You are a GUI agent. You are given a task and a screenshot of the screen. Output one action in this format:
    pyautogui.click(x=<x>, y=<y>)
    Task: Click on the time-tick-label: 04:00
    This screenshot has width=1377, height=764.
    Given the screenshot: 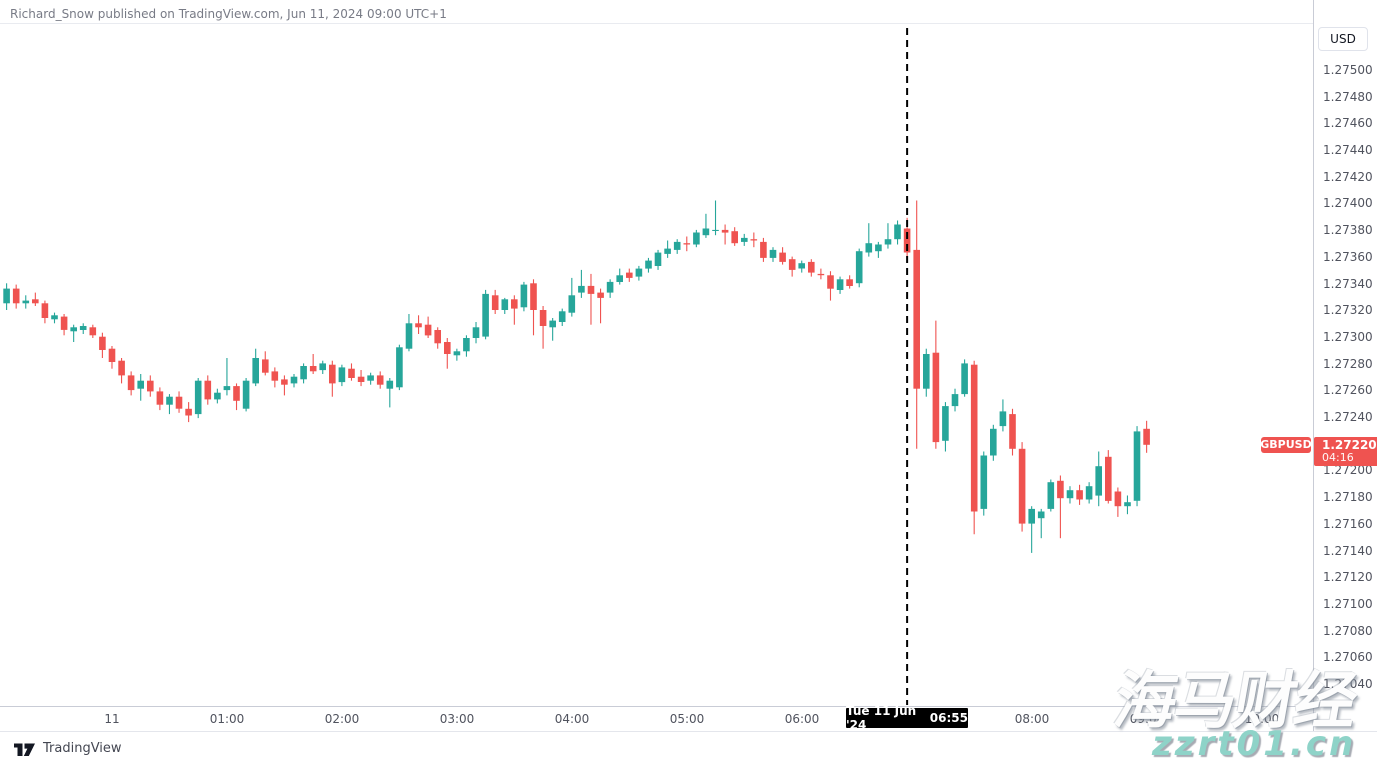 What is the action you would take?
    pyautogui.click(x=572, y=719)
    